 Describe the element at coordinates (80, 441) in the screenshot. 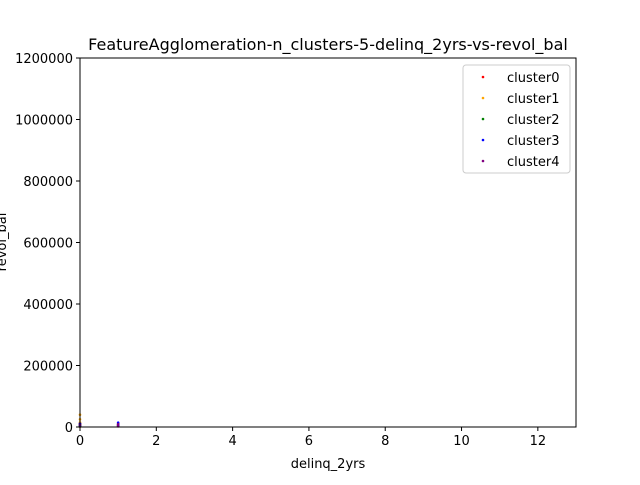

I see `x-tick-label: 0` at that location.